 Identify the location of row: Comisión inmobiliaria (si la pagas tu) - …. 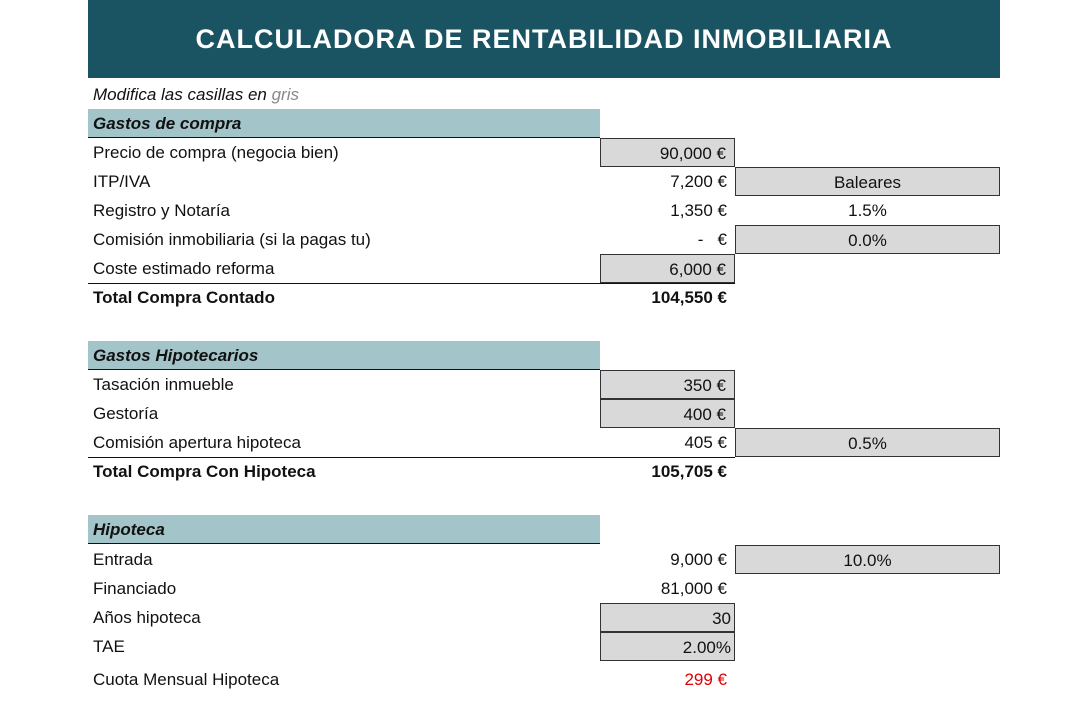
(540, 239).